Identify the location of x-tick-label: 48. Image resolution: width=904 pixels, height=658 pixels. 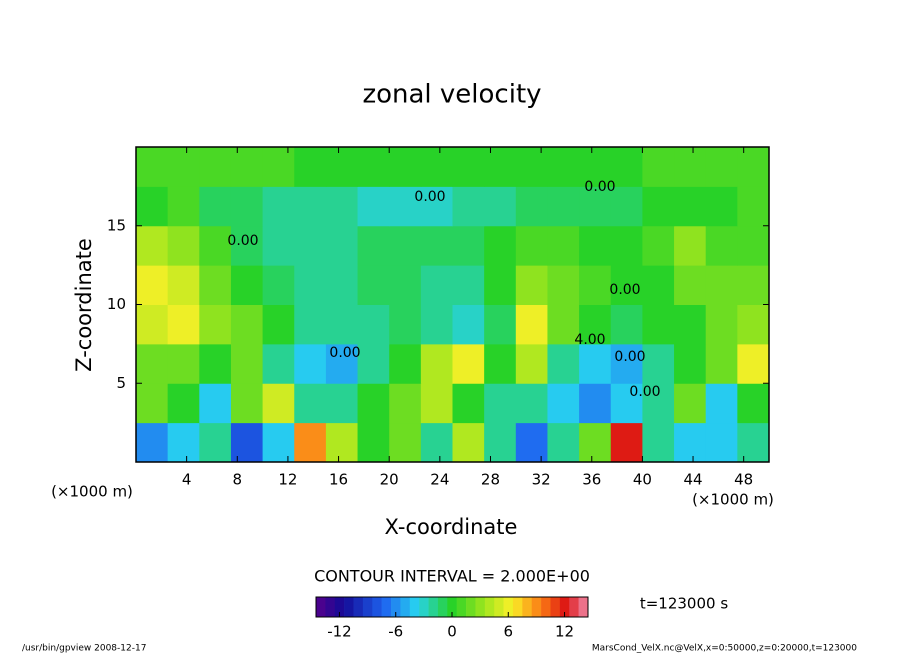
(743, 480).